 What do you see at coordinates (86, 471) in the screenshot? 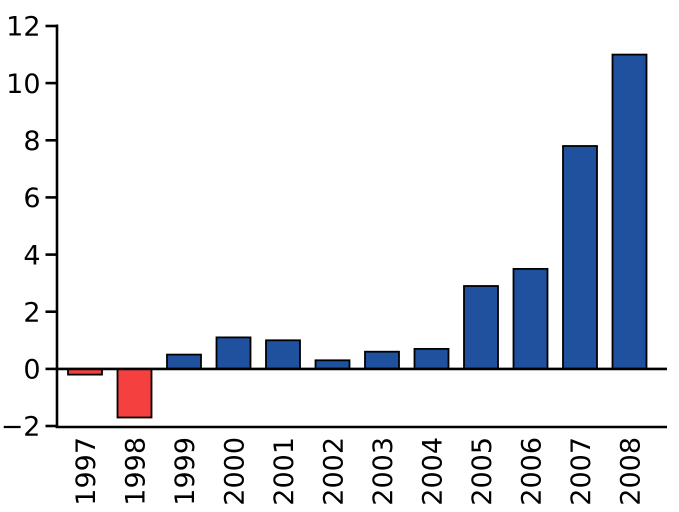
I see `x-tick-label: 1997` at bounding box center [86, 471].